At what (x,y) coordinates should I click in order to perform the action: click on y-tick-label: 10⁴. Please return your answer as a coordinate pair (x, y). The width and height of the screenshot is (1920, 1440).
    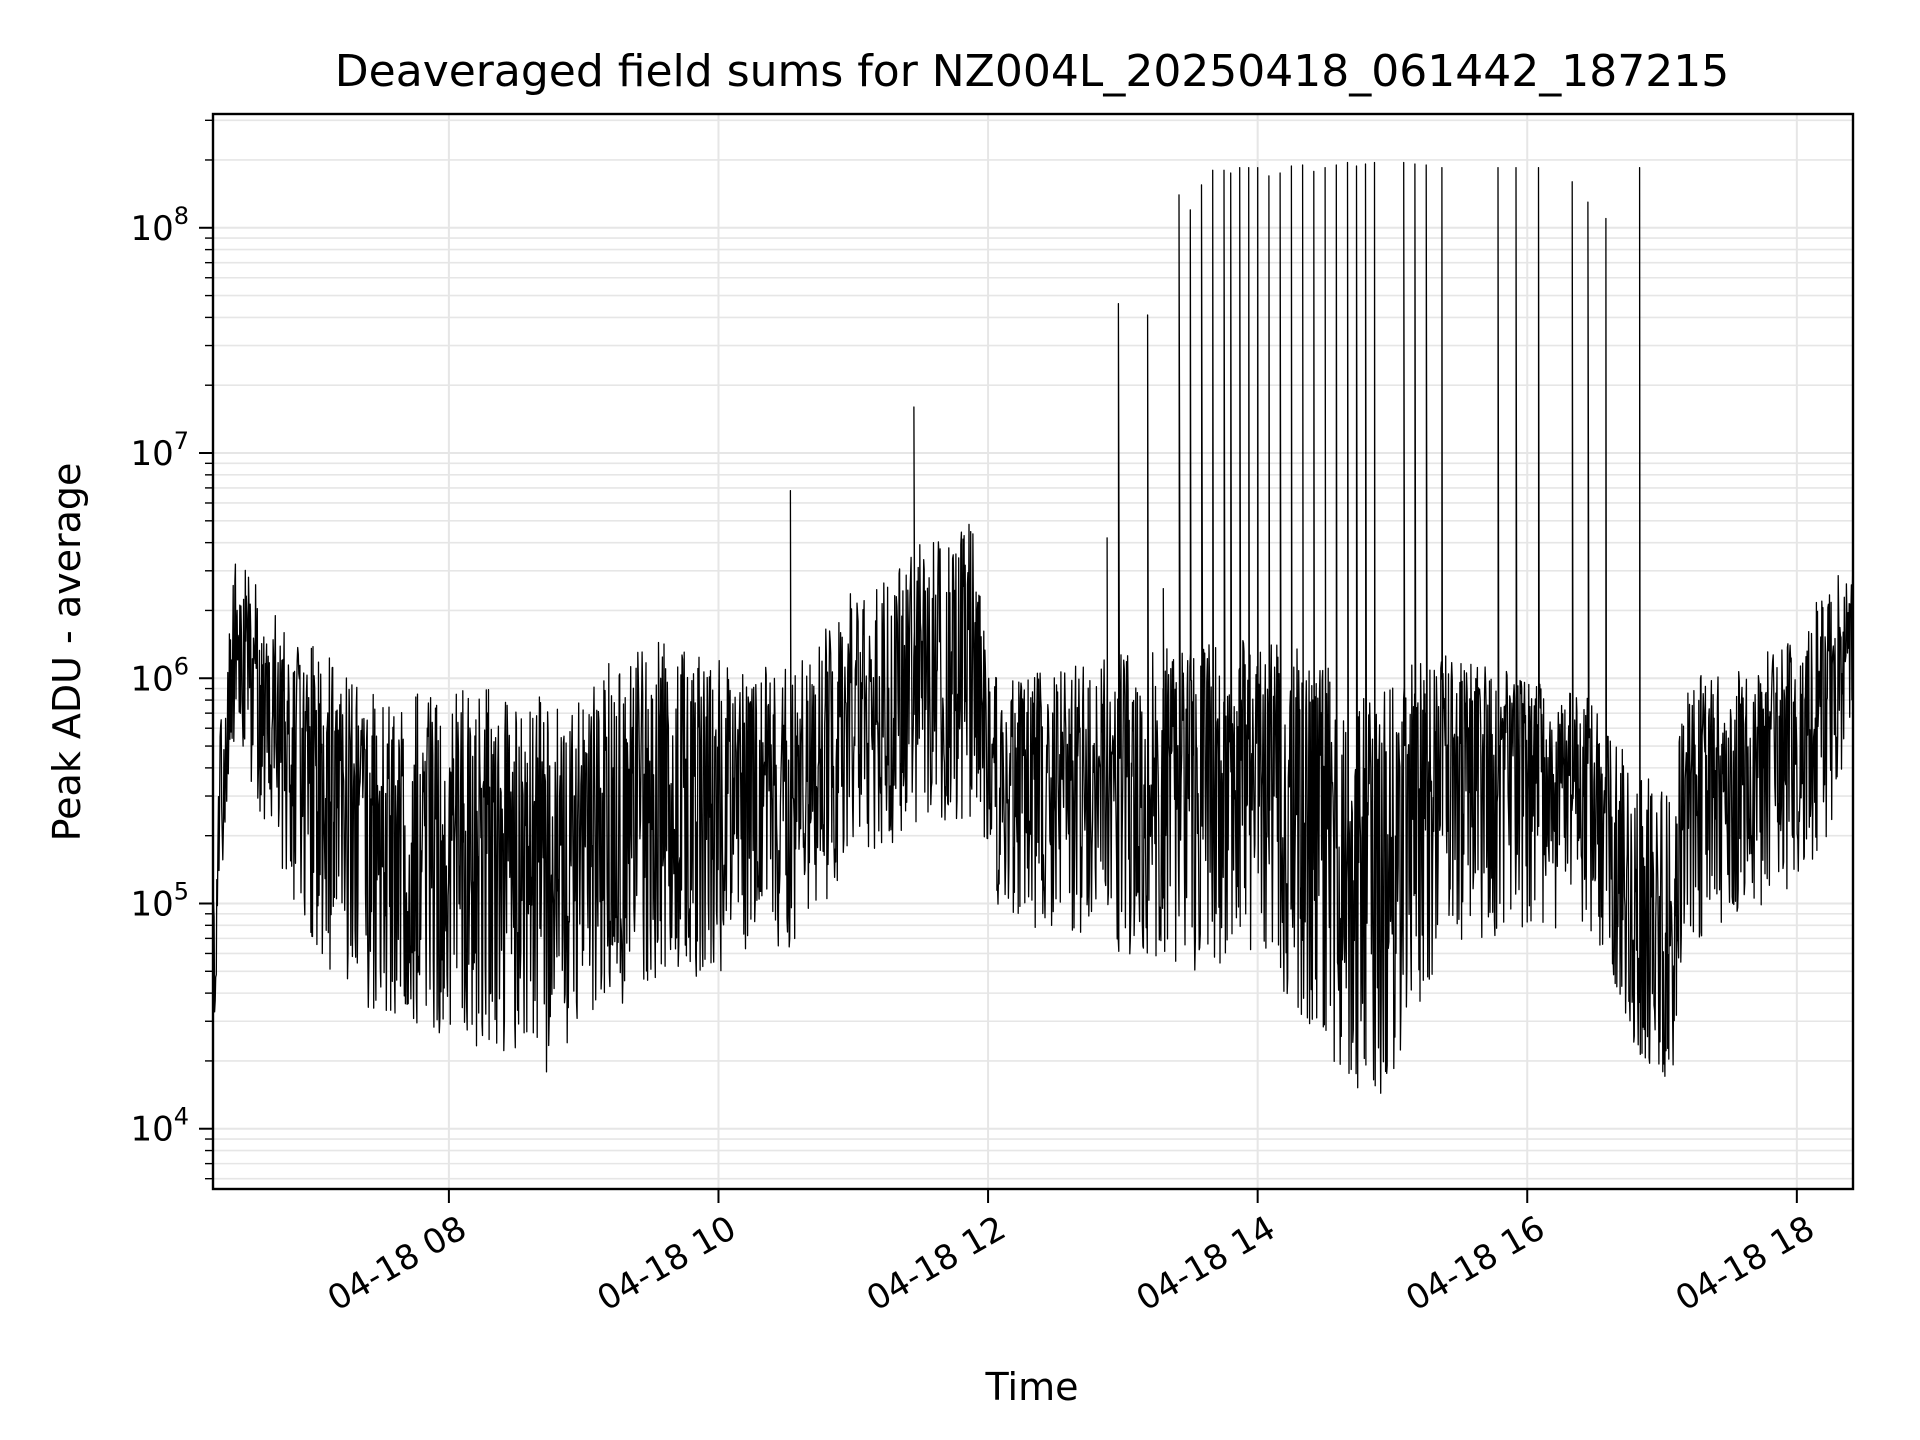
    Looking at the image, I should click on (159, 1126).